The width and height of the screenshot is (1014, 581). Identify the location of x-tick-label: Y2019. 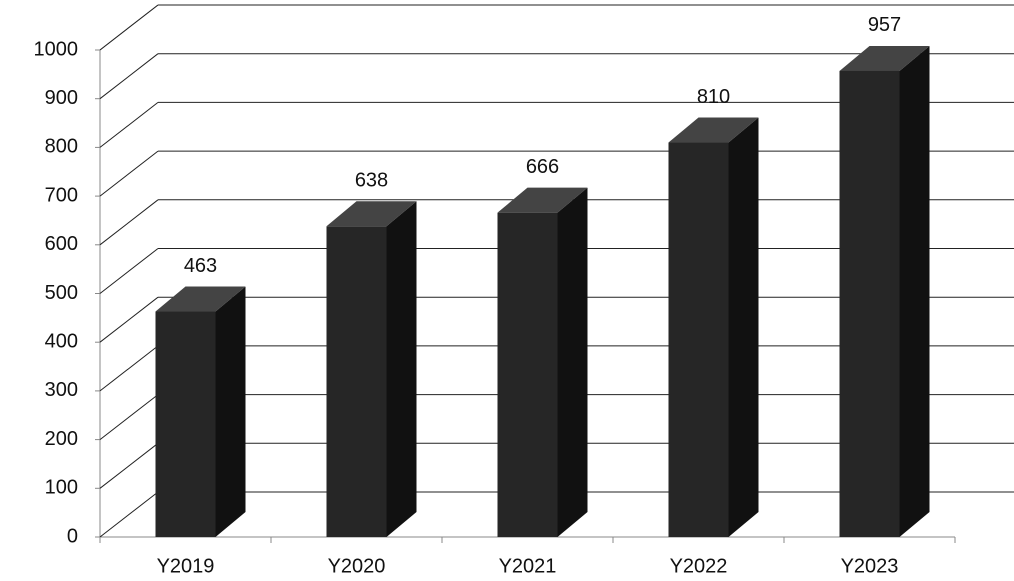
(186, 566).